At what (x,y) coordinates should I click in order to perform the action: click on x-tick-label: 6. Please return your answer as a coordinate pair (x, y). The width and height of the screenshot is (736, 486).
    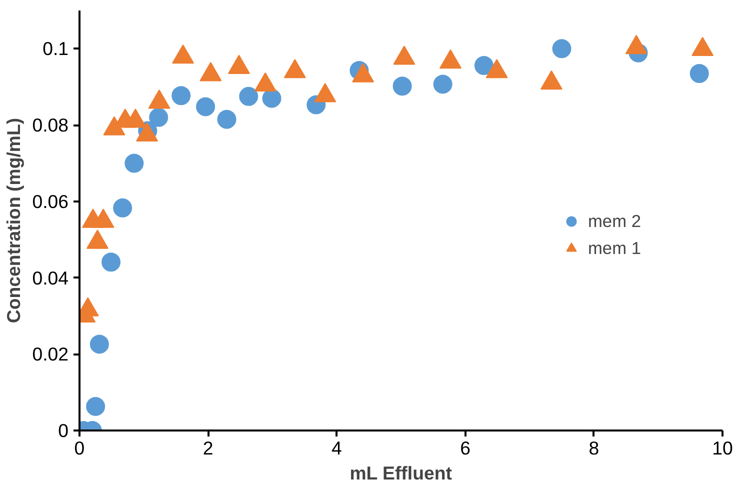
    Looking at the image, I should click on (465, 448).